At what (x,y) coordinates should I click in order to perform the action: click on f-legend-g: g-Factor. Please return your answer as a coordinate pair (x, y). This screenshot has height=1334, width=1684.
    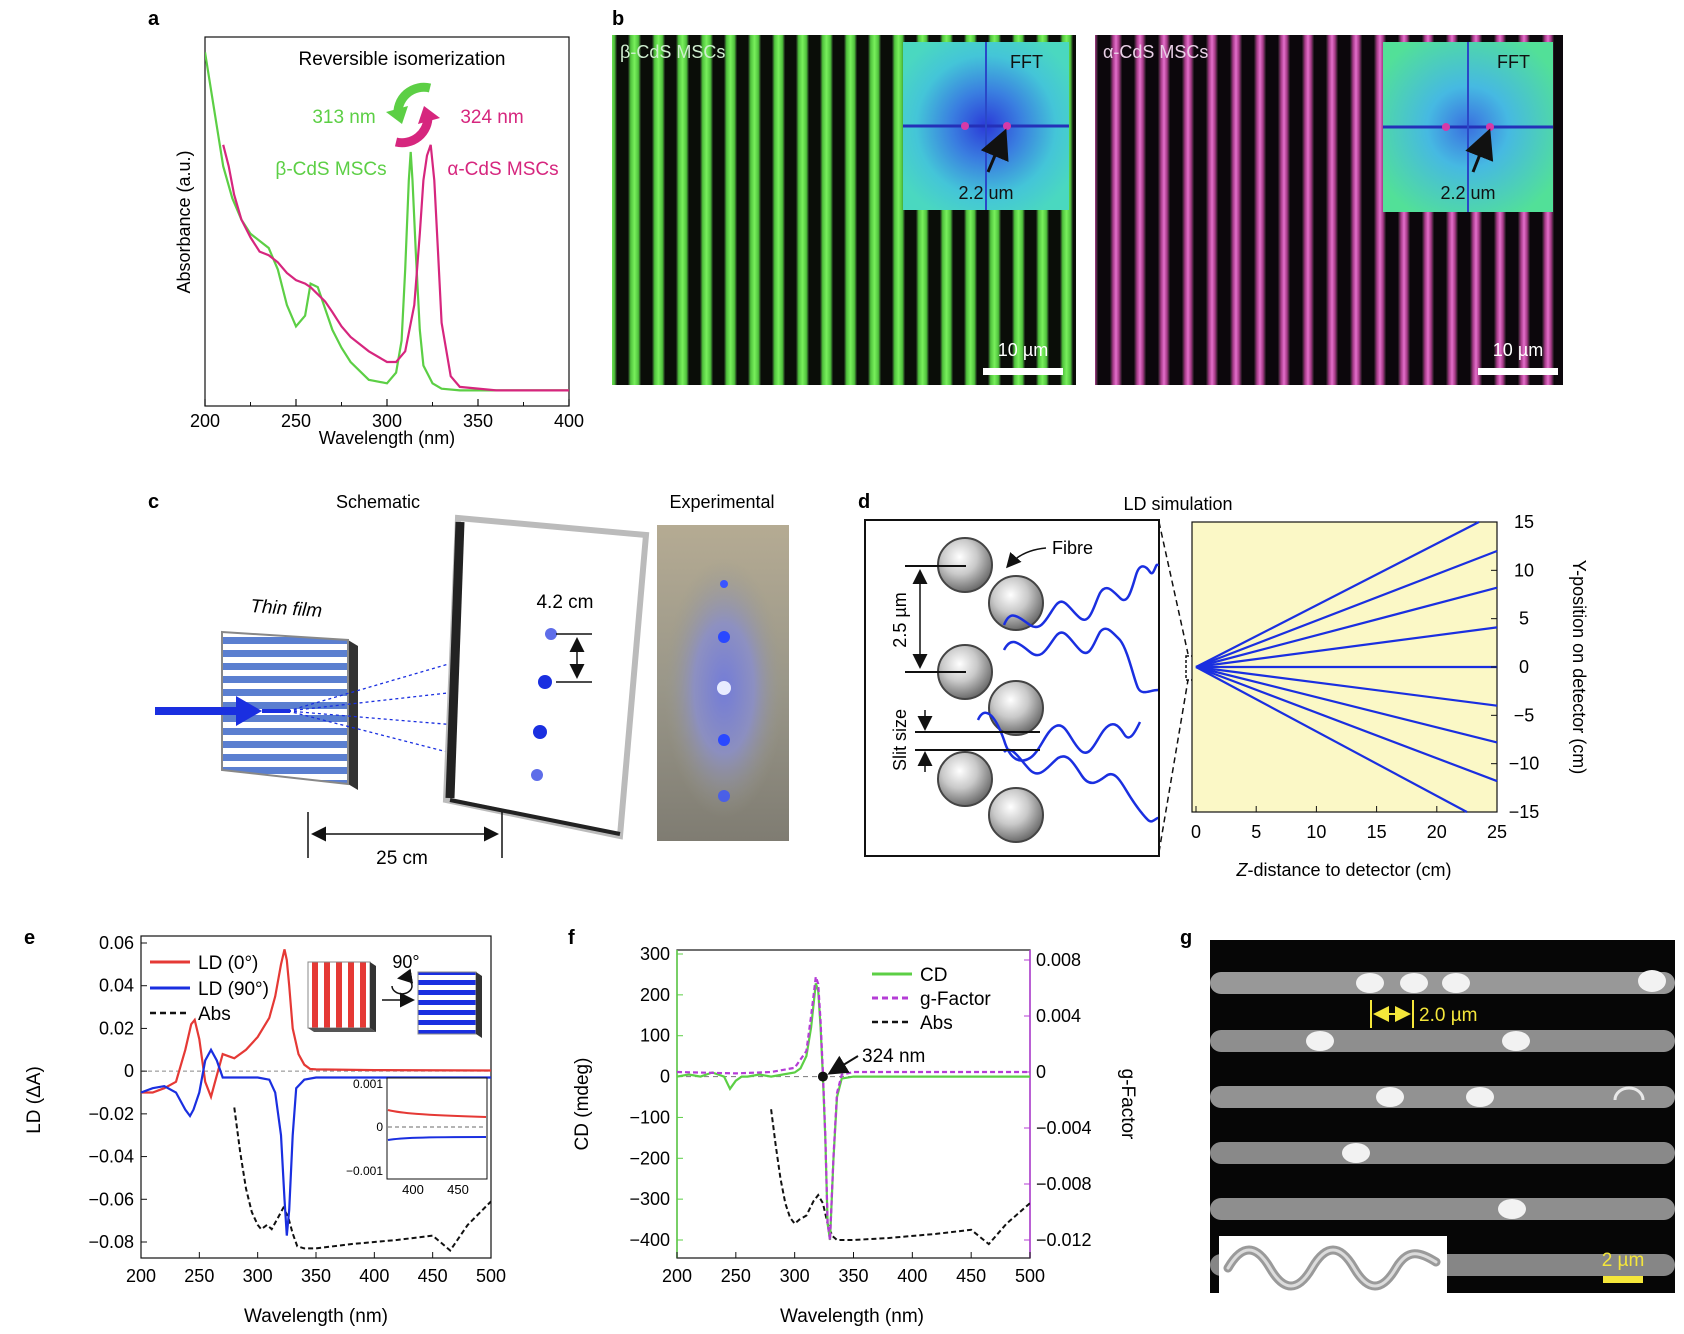
    Looking at the image, I should click on (955, 999).